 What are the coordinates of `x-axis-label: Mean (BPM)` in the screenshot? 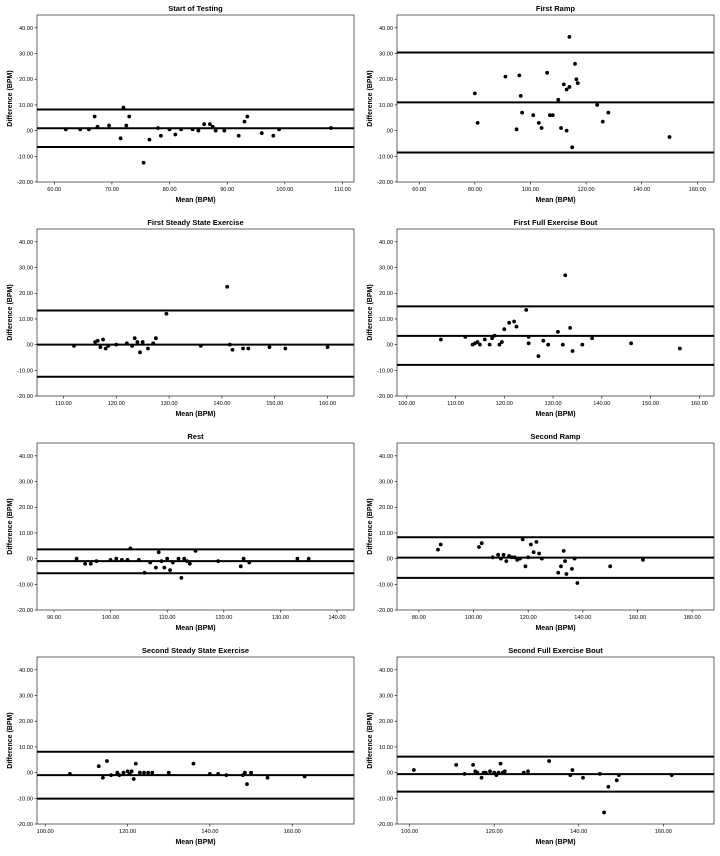 It's located at (195, 842).